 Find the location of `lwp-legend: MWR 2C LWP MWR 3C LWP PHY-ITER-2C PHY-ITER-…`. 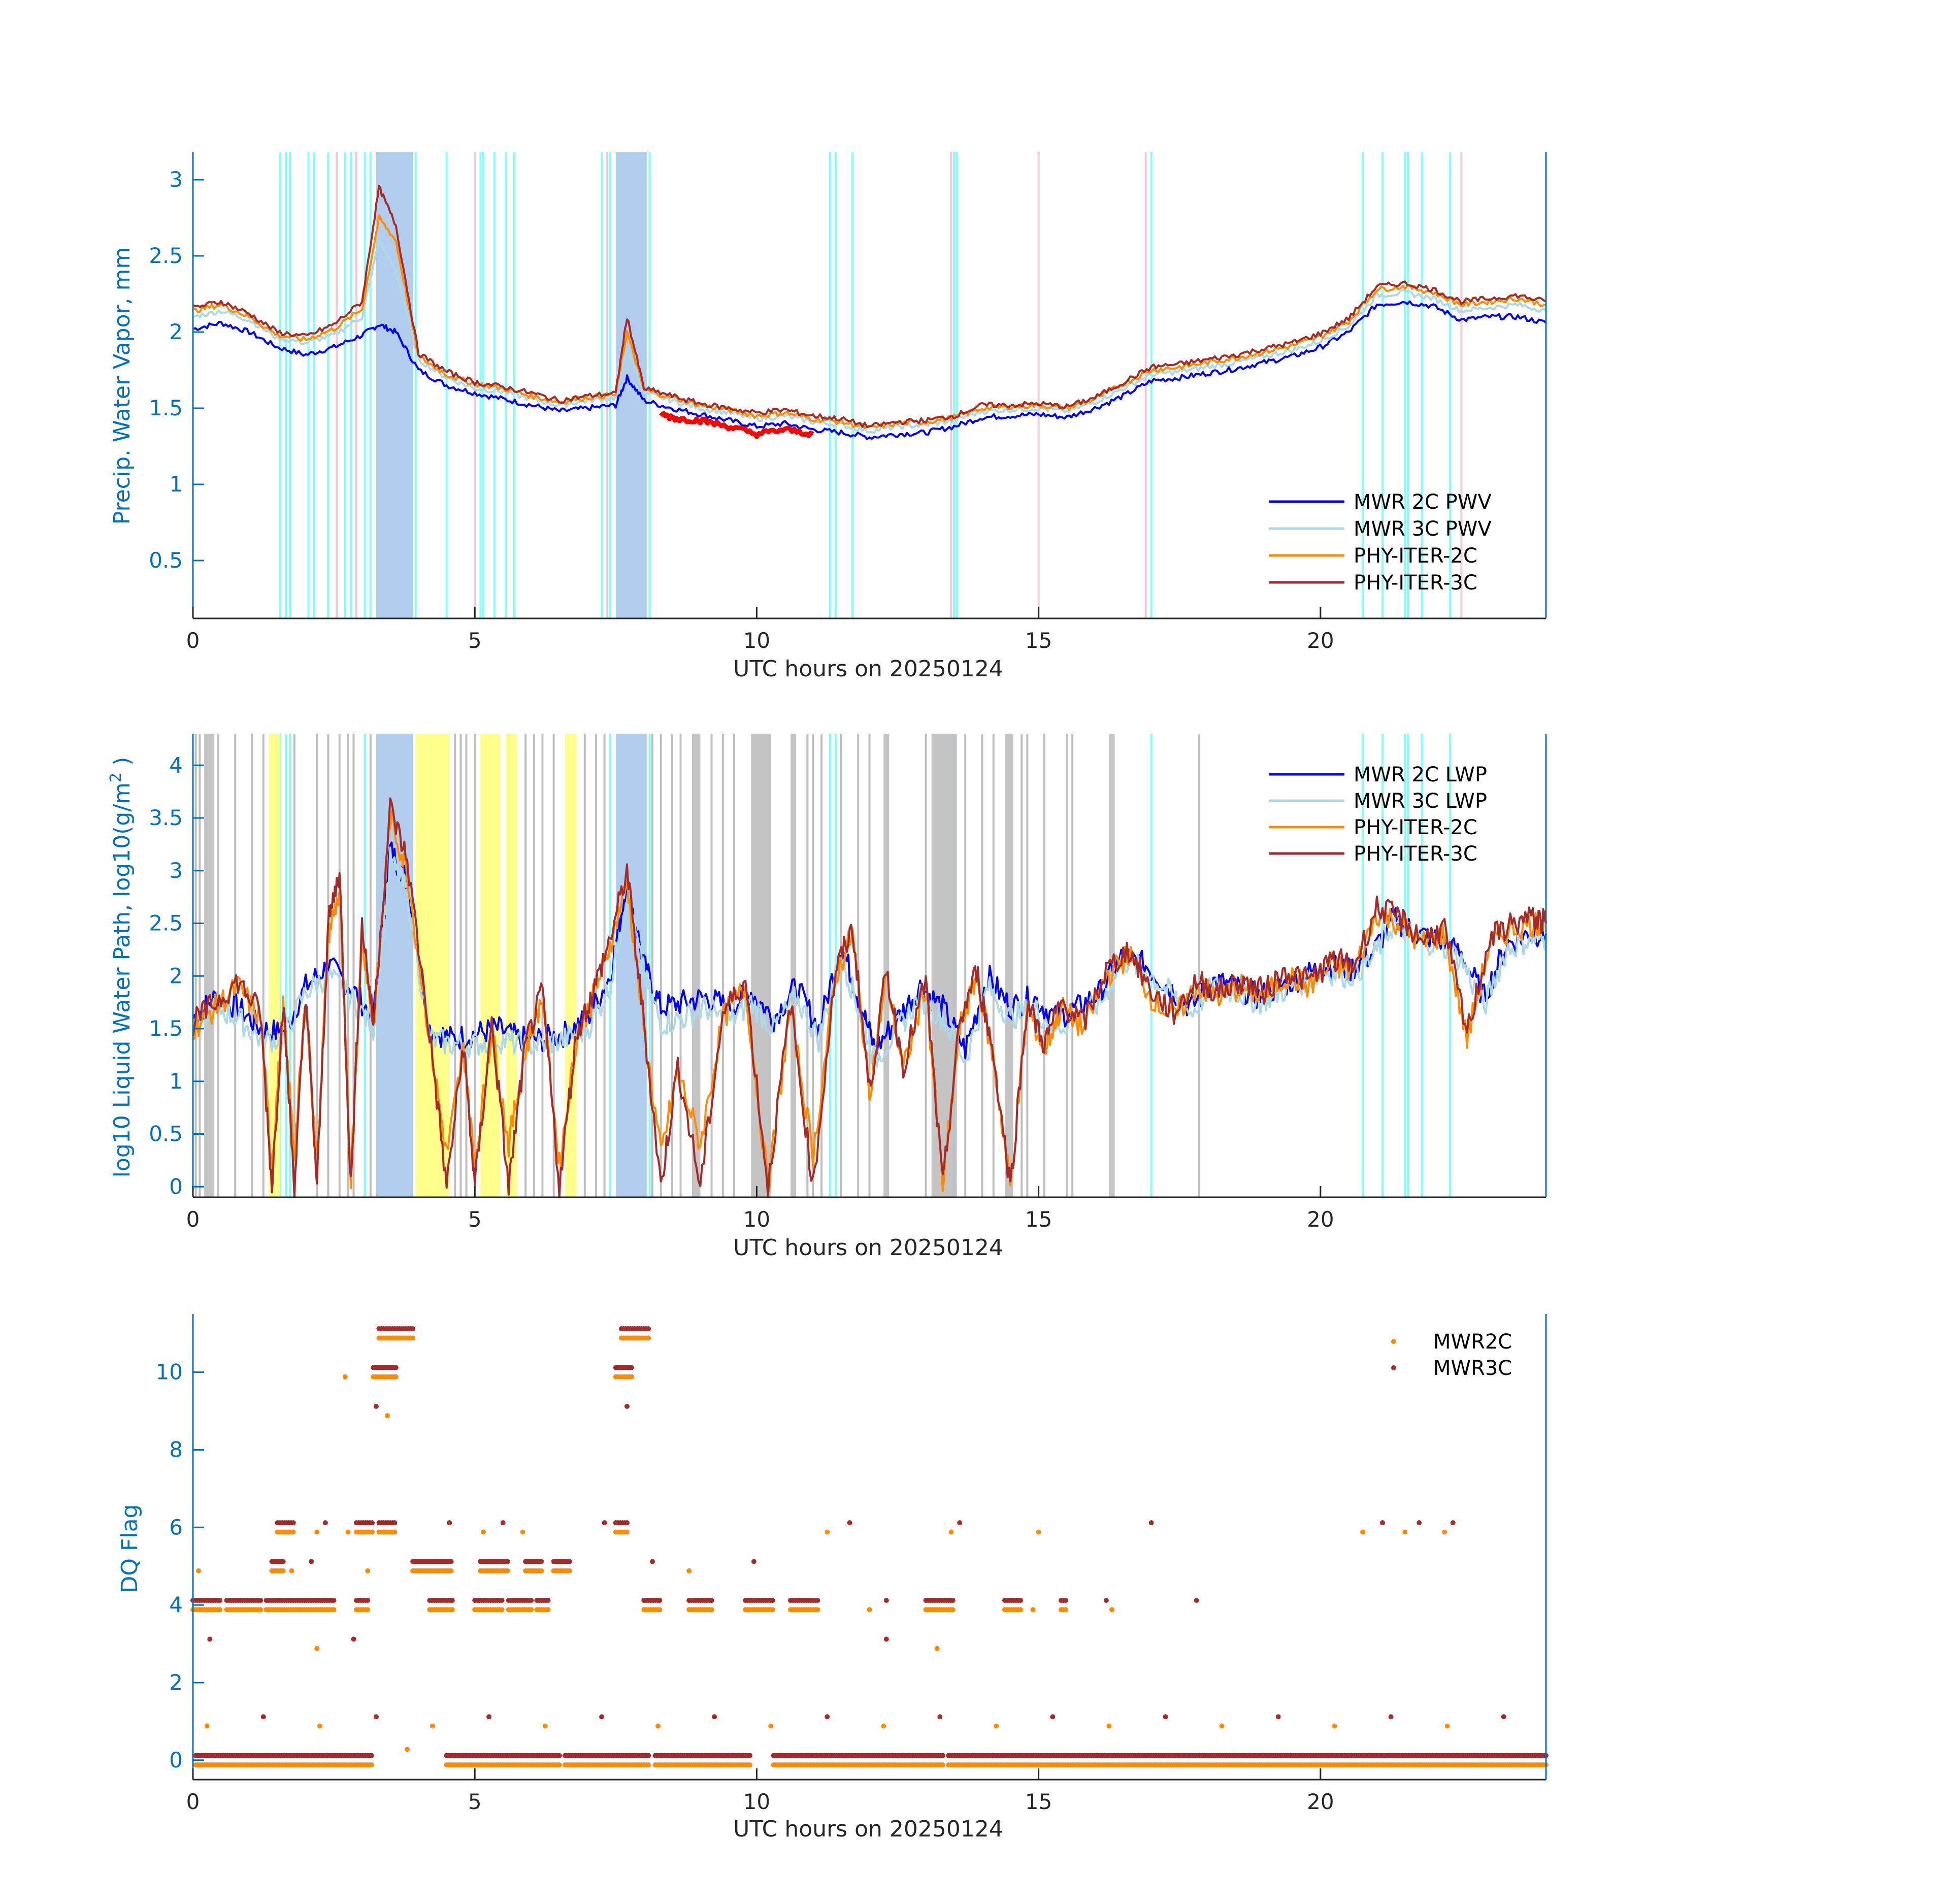

lwp-legend: MWR 2C LWP MWR 3C LWP PHY-ITER-2C PHY-ITER-… is located at coordinates (1378, 815).